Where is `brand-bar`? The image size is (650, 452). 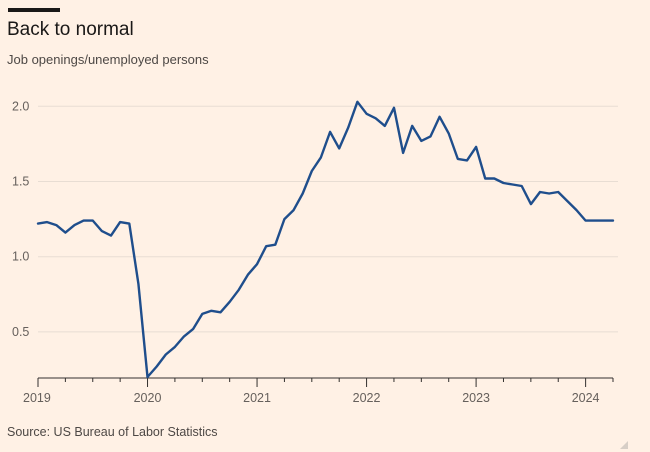 brand-bar is located at coordinates (34, 10).